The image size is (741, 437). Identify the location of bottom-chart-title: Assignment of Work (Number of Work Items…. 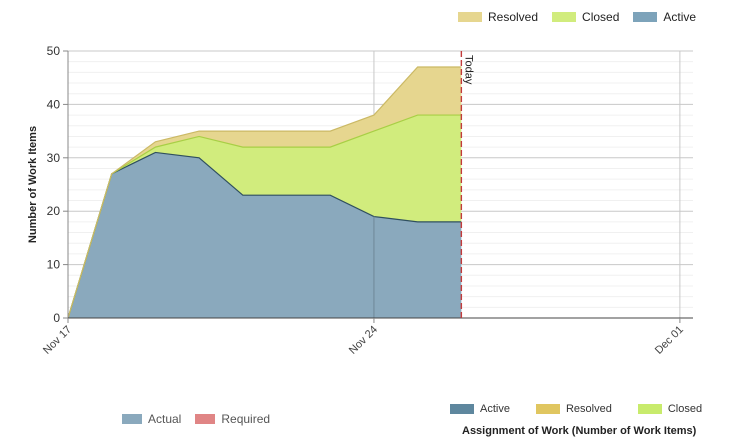
(579, 431).